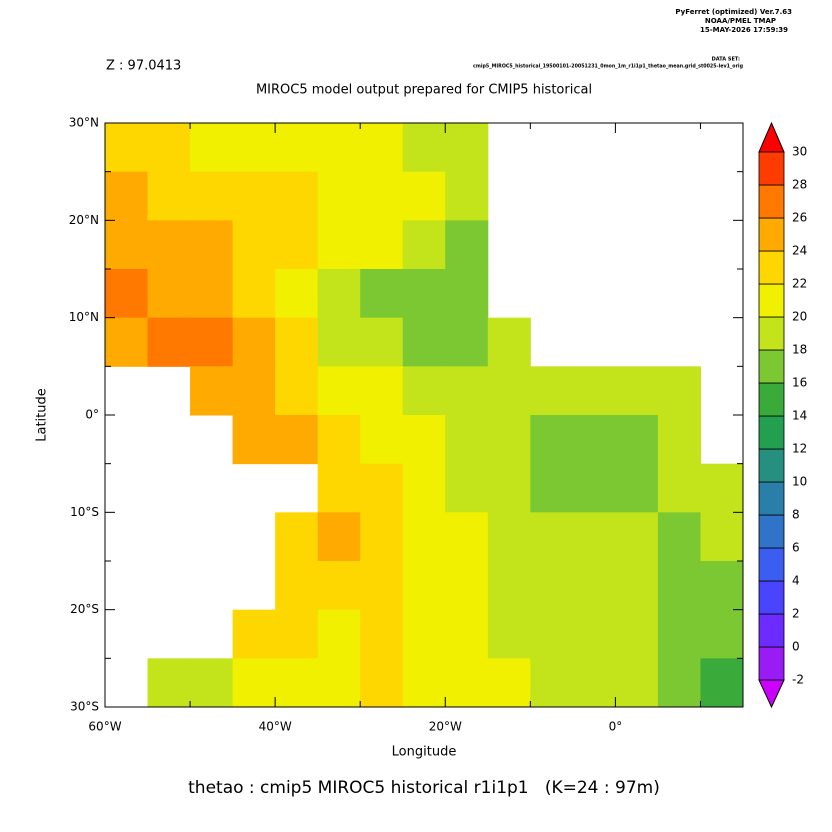  I want to click on colorbar-arrow-low, so click(771, 694).